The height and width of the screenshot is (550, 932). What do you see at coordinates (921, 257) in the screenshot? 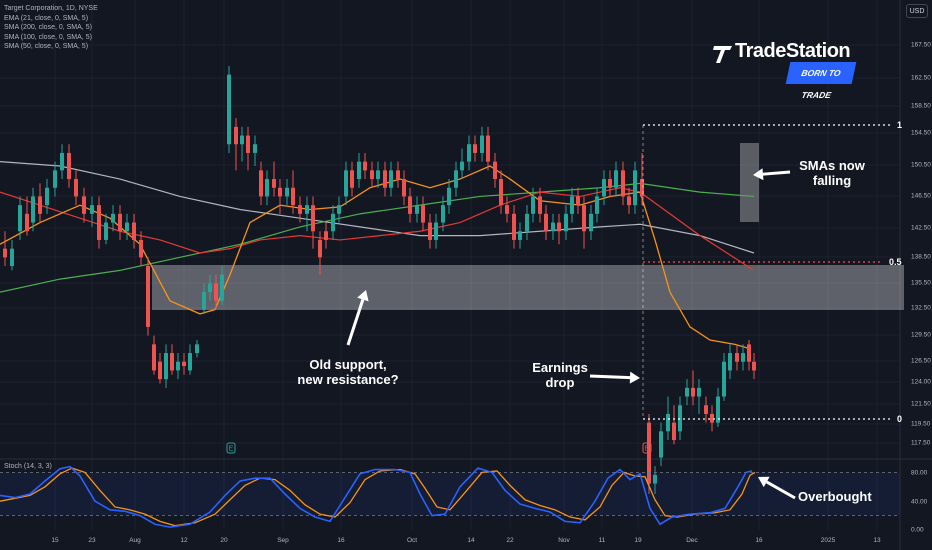
I see `price-tick: 138.50` at bounding box center [921, 257].